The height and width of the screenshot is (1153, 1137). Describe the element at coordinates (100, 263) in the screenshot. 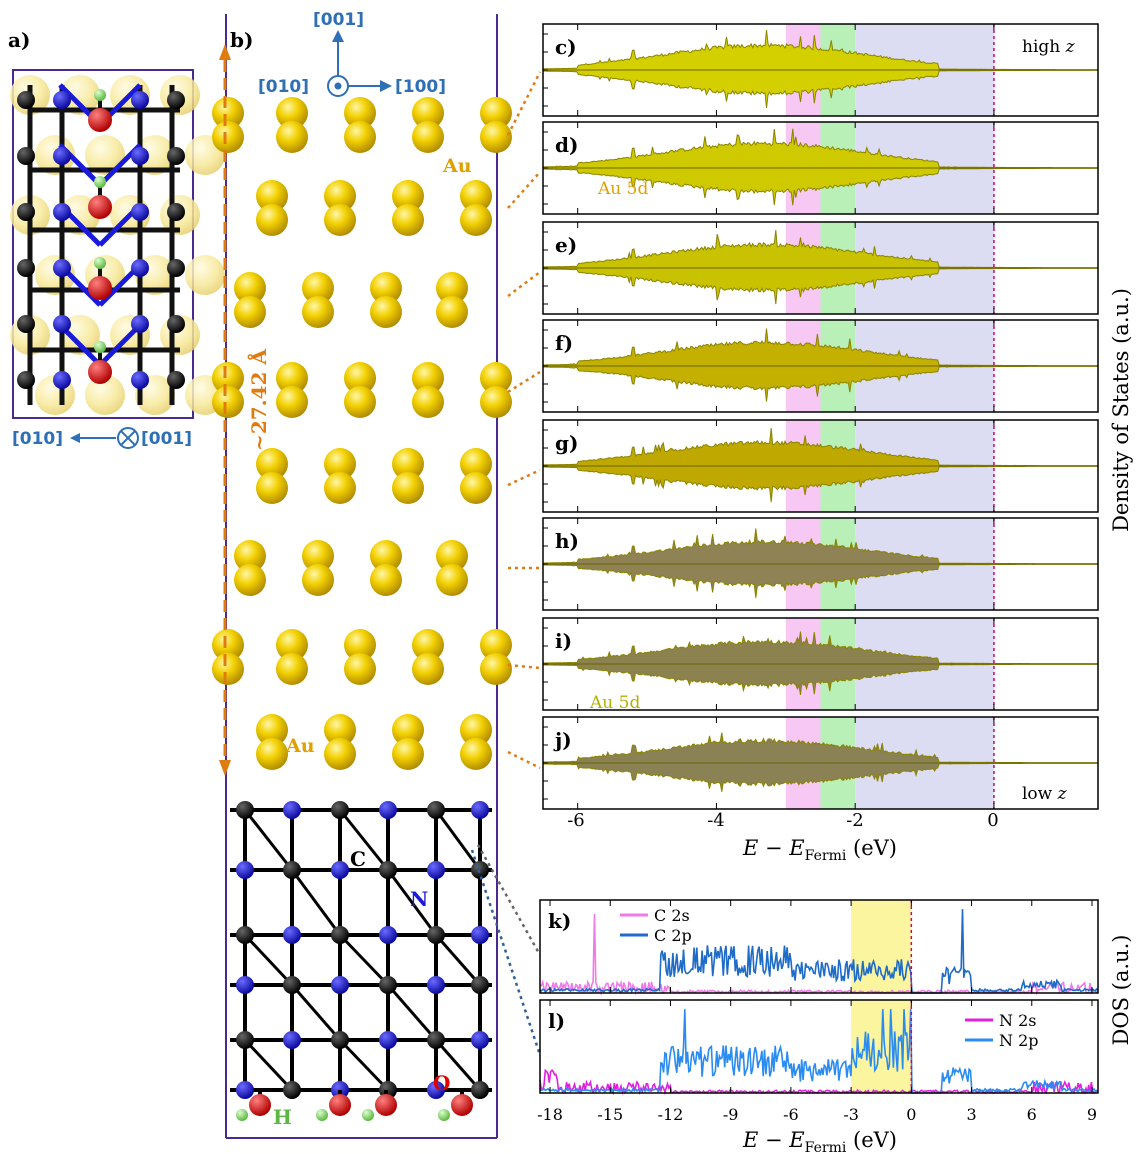

I see `hydrogen-atom` at that location.